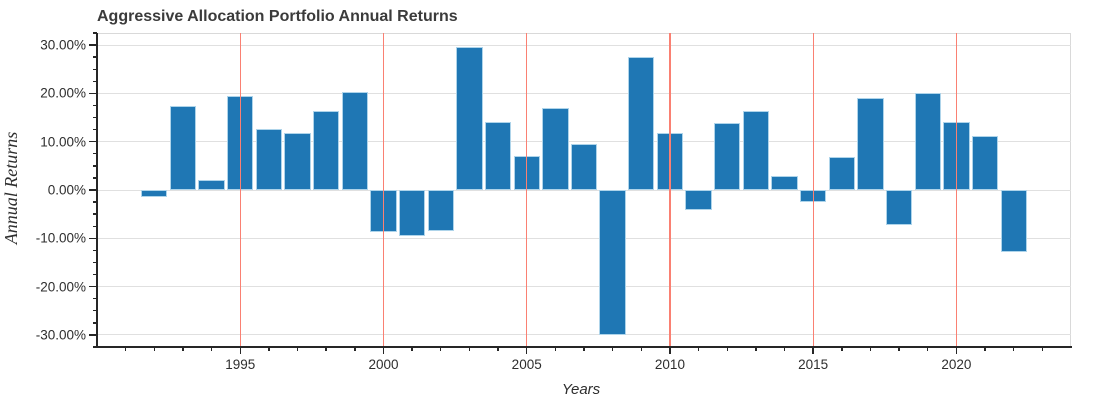  I want to click on x-tick-label: 2015, so click(813, 364).